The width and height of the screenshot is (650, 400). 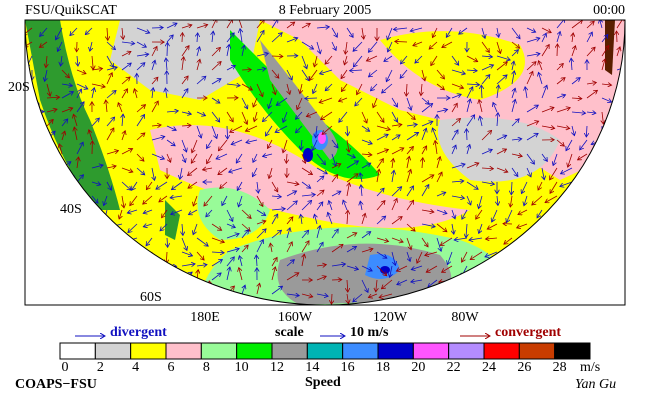 I want to click on colorbar-tick-label: 14, so click(x=312, y=367).